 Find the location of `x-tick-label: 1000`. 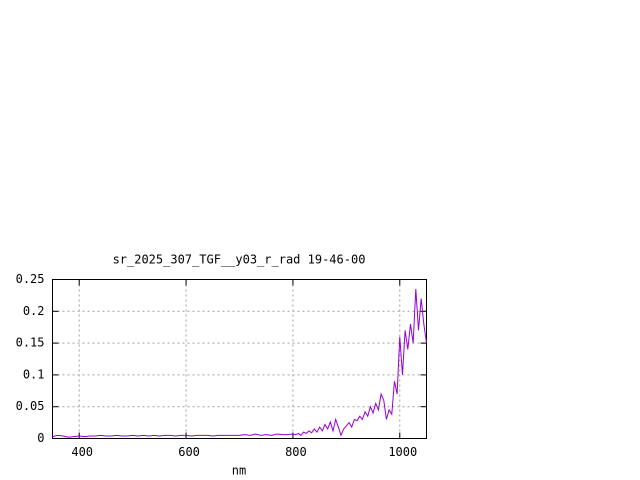

x-tick-label: 1000 is located at coordinates (402, 452).